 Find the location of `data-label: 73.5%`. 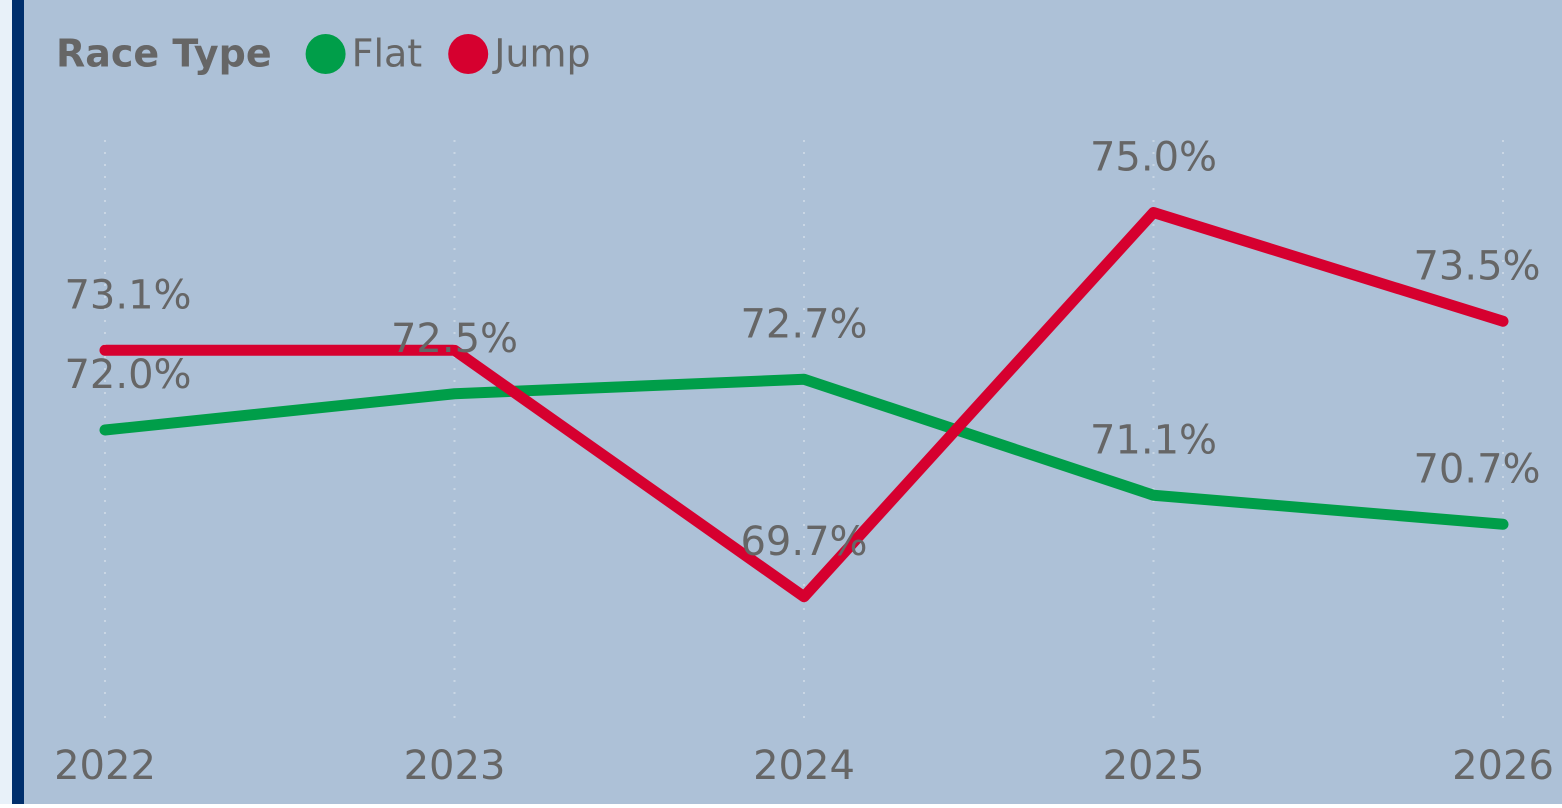

data-label: 73.5% is located at coordinates (1476, 266).